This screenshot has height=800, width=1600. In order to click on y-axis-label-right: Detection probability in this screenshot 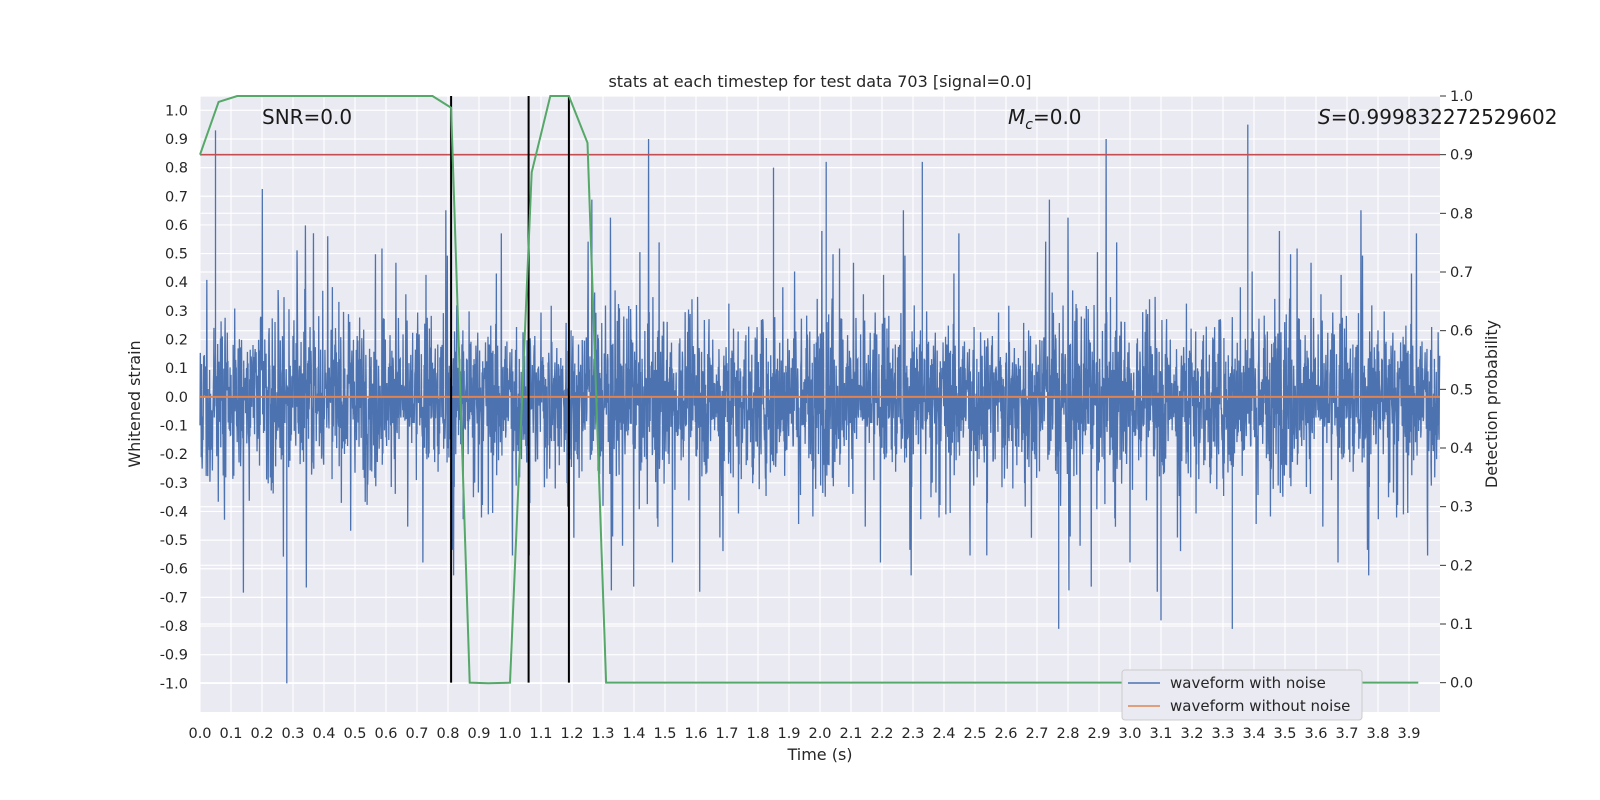, I will do `click(1491, 404)`.